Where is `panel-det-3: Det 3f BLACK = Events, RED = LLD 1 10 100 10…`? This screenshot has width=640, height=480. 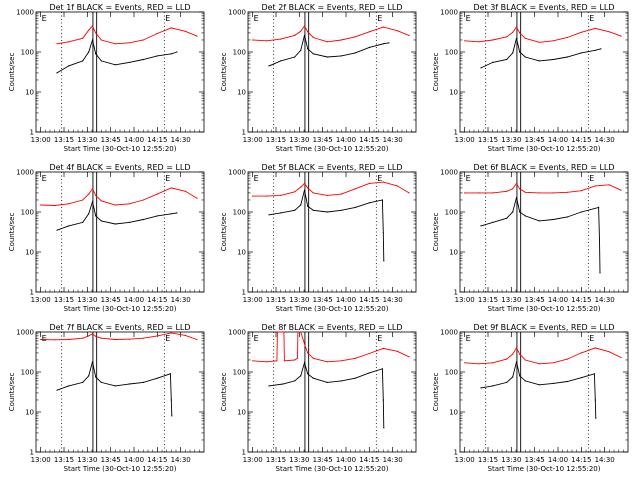 panel-det-3: Det 3f BLACK = Events, RED = LLD 1 10 100 10… is located at coordinates (530, 78).